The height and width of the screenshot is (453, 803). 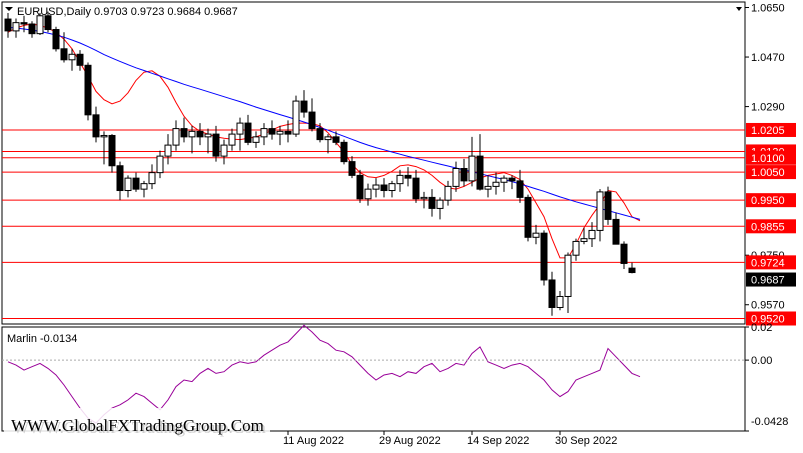 I want to click on y-tick-label: 1.0470, so click(x=768, y=58).